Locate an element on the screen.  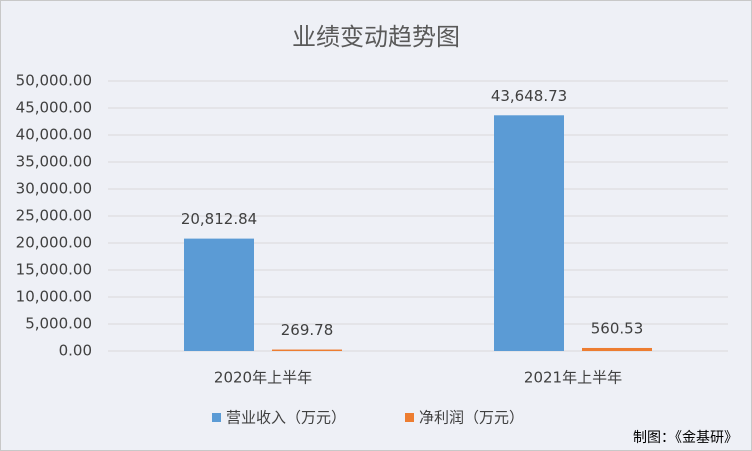
y-tick-label: 20,000.00 is located at coordinates (54, 243).